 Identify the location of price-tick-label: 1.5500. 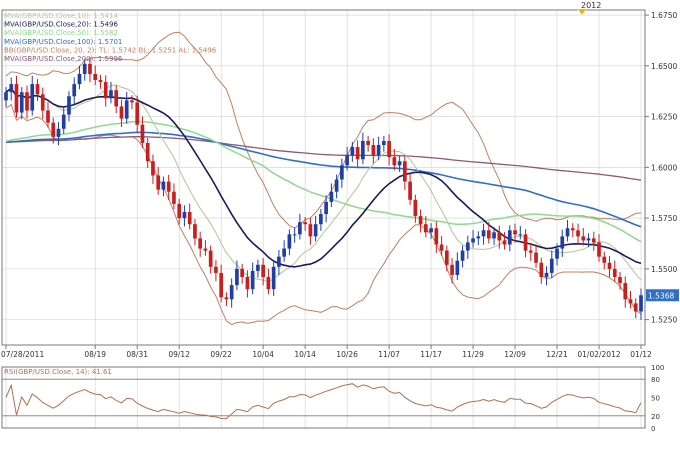
(664, 269).